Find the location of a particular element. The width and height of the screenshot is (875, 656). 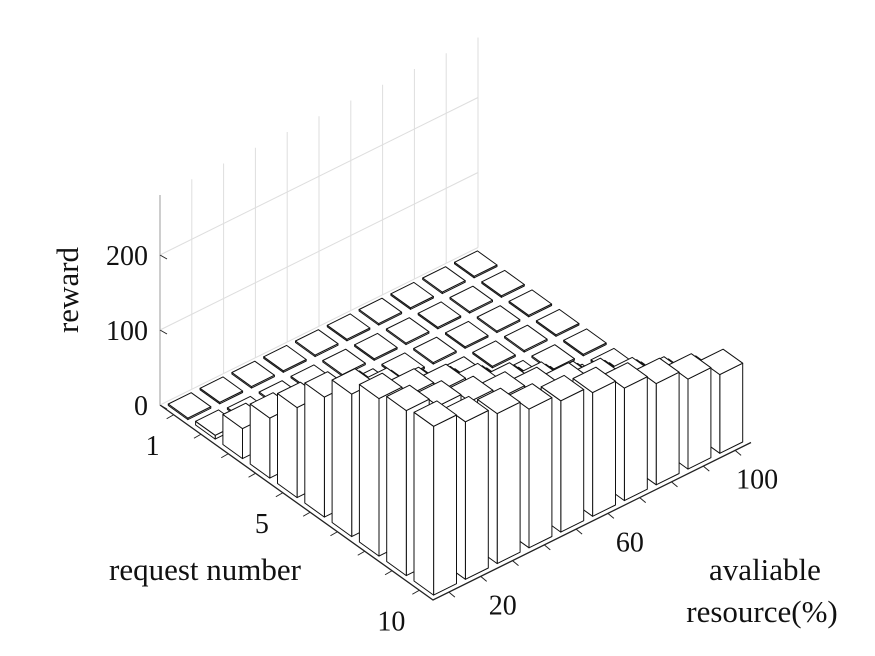

y-tick-label: 100 is located at coordinates (757, 479).